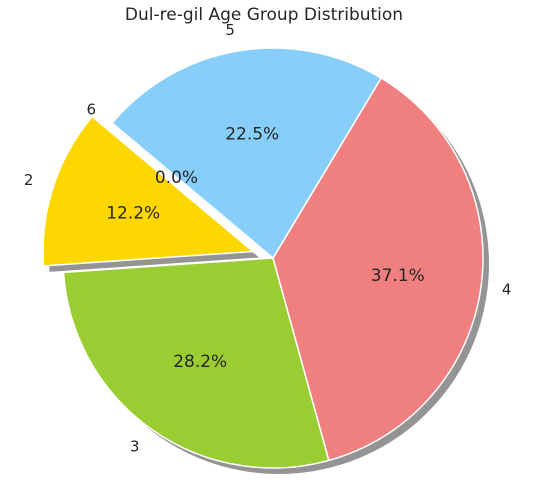 The height and width of the screenshot is (491, 541). I want to click on slice-2-percent: 12.2%, so click(133, 214).